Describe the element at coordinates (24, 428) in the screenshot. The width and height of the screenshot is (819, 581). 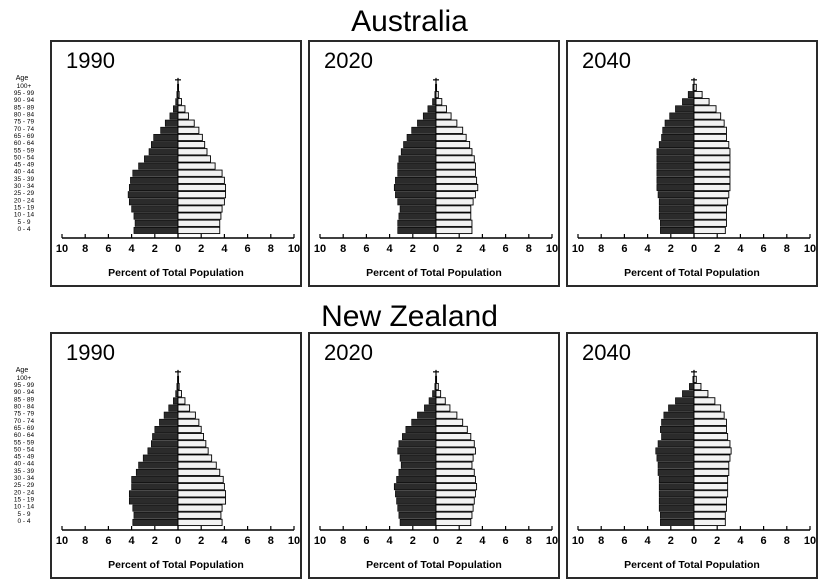
I see `age-group-label: 65 - 69` at that location.